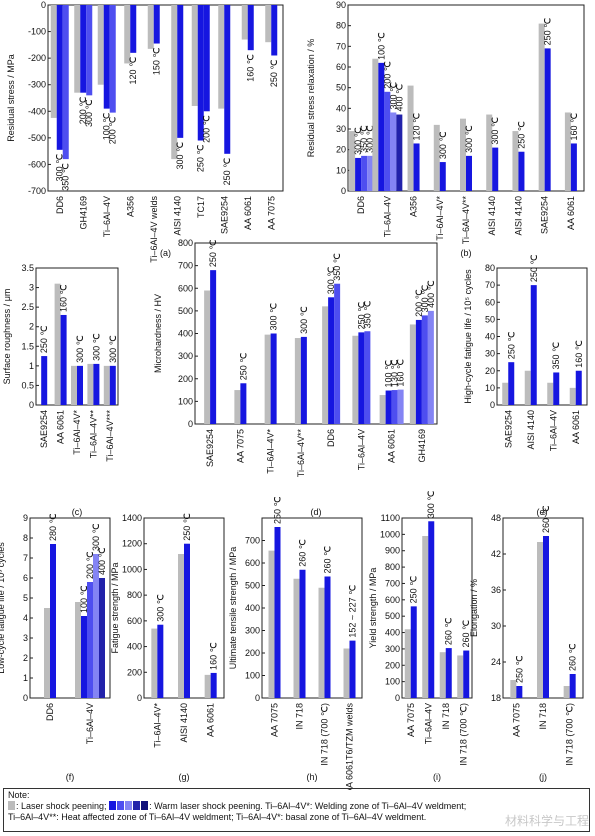 The image size is (595, 836). What do you see at coordinates (130, 206) in the screenshot?
I see `category-label: A356` at bounding box center [130, 206].